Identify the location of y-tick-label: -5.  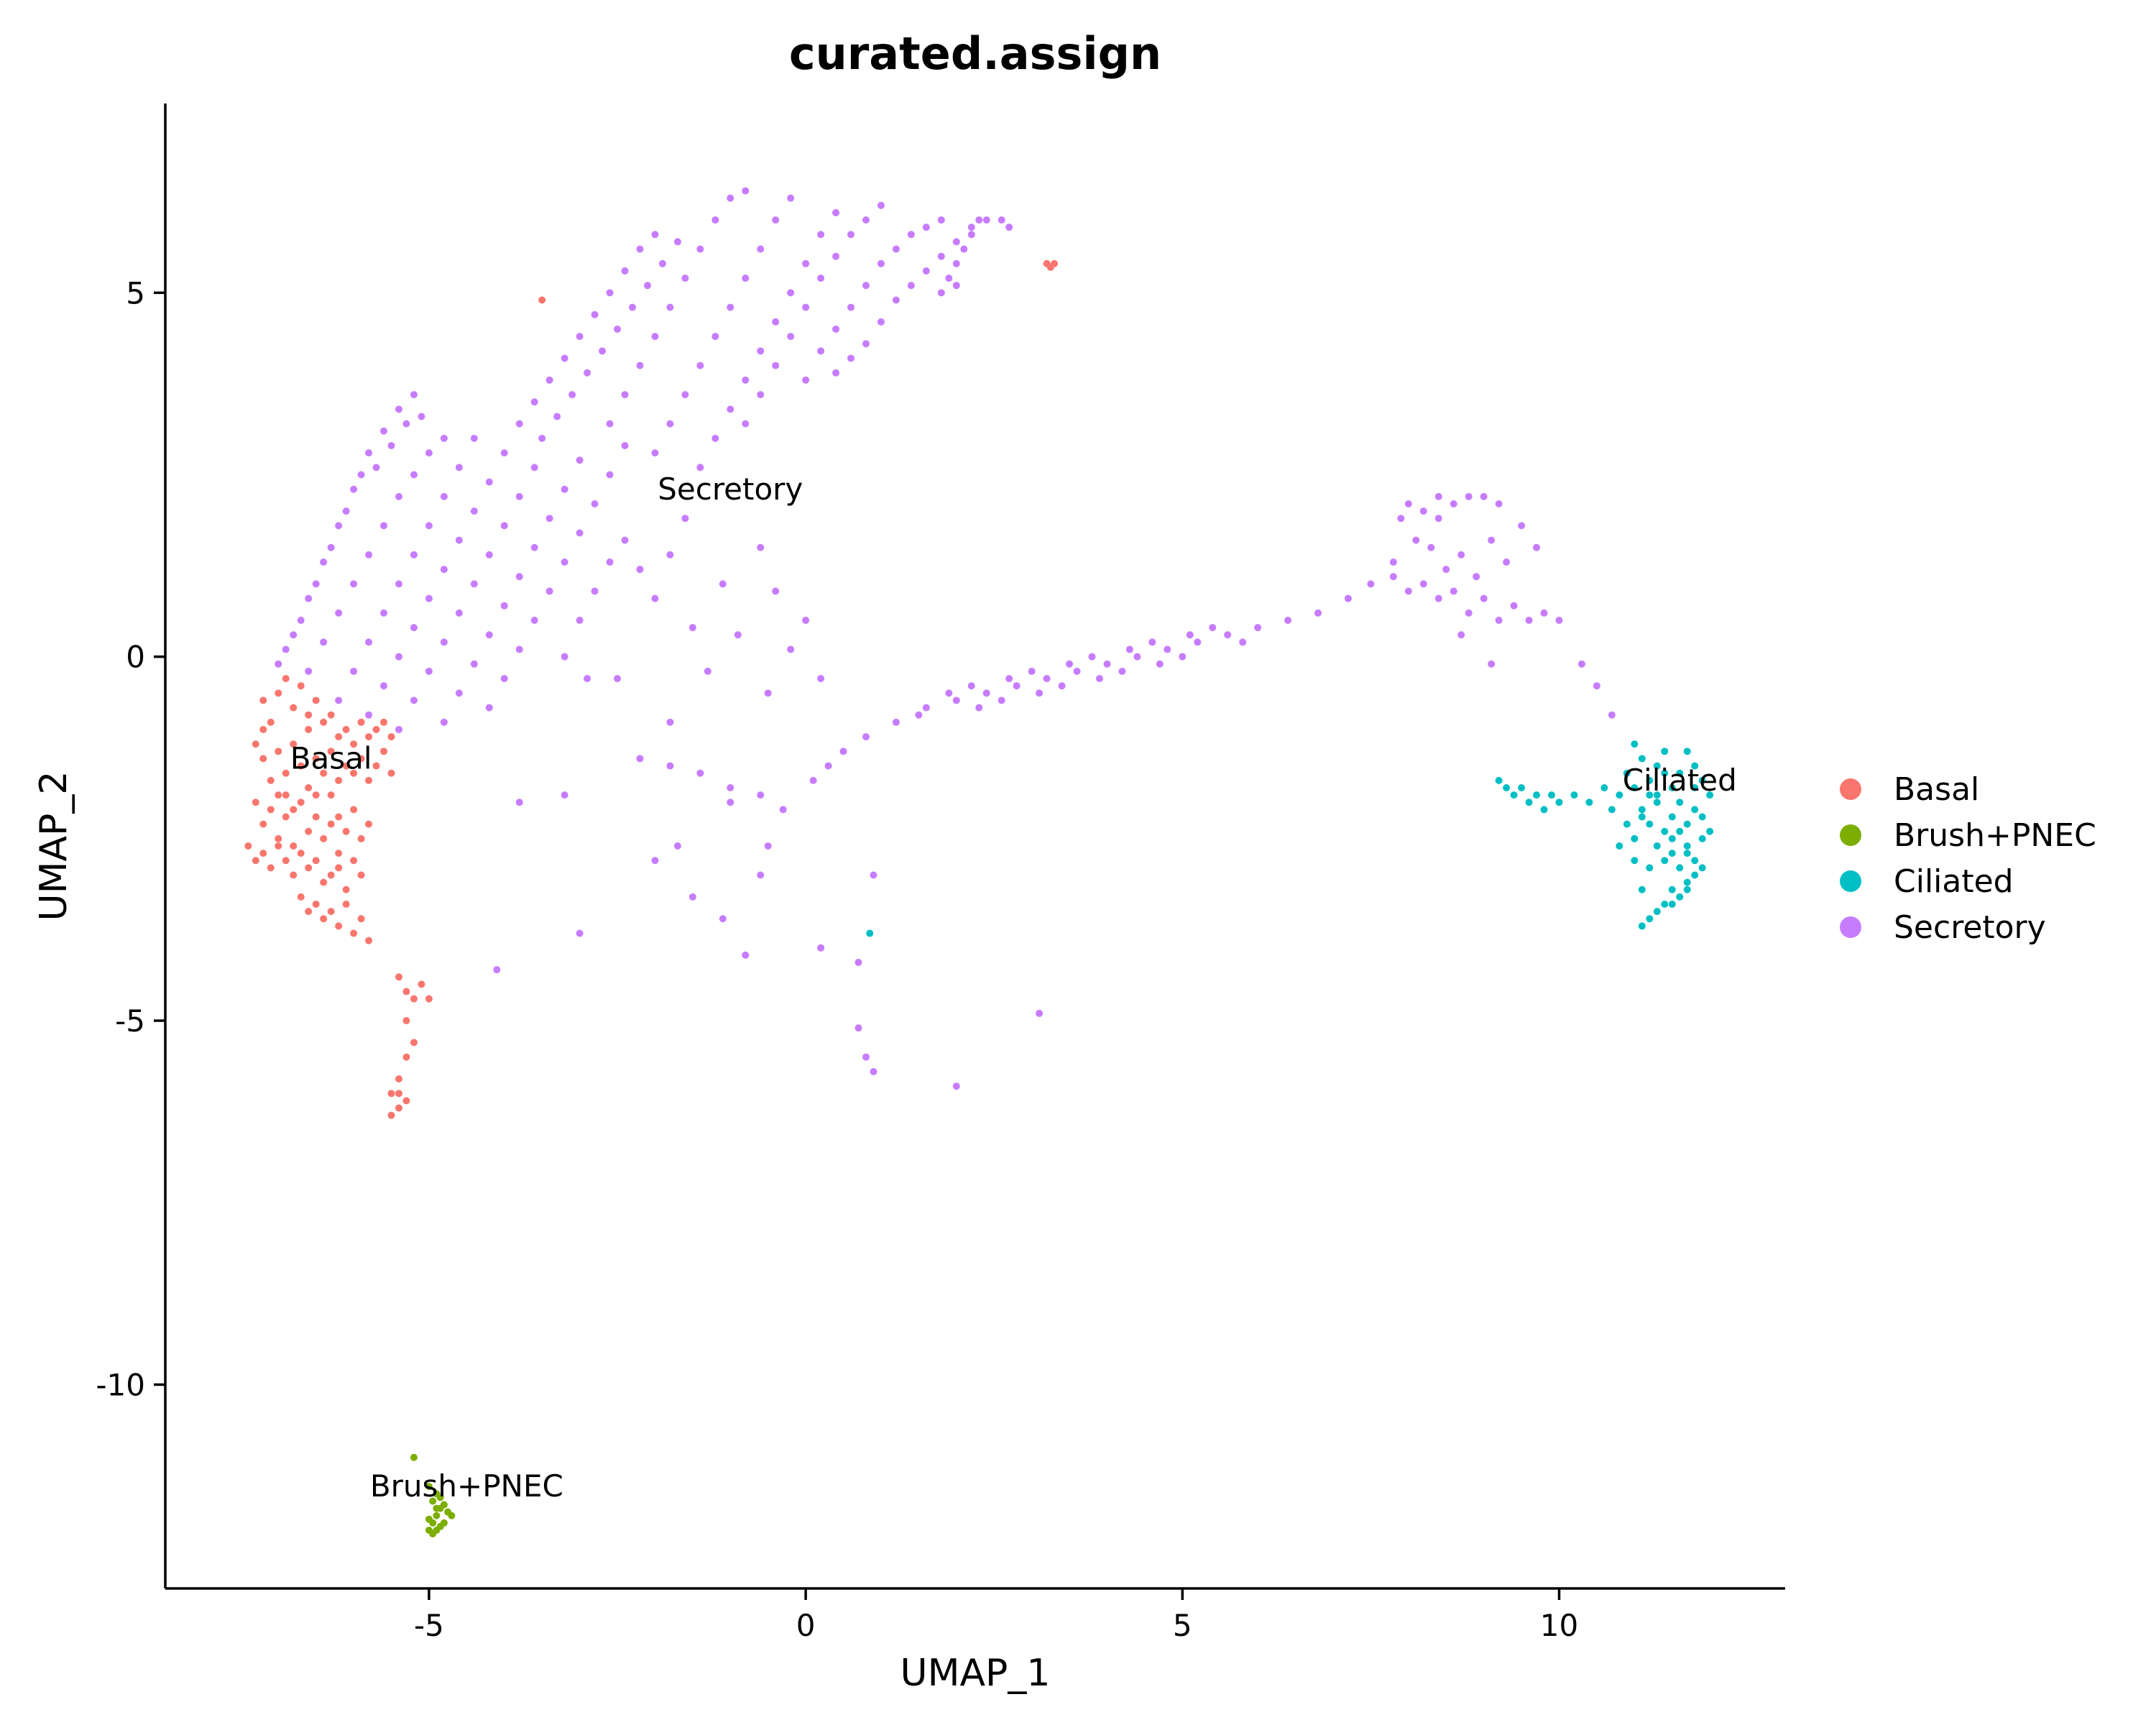
(130, 1021).